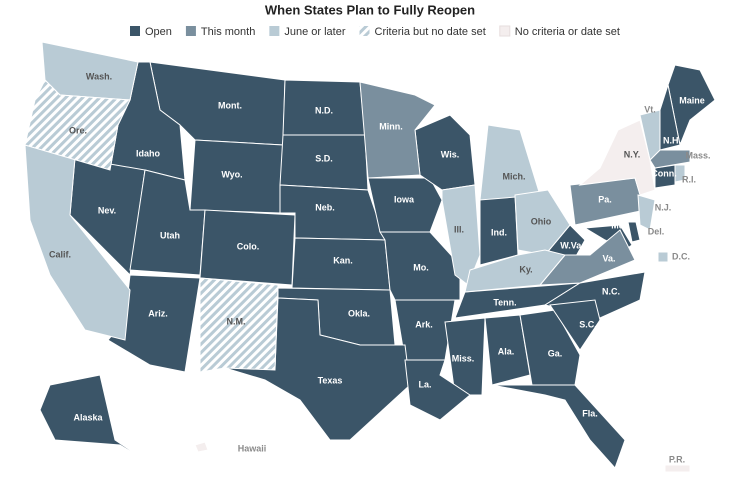 The image size is (740, 493). Describe the element at coordinates (424, 324) in the screenshot. I see `state-label: Ark.` at that location.